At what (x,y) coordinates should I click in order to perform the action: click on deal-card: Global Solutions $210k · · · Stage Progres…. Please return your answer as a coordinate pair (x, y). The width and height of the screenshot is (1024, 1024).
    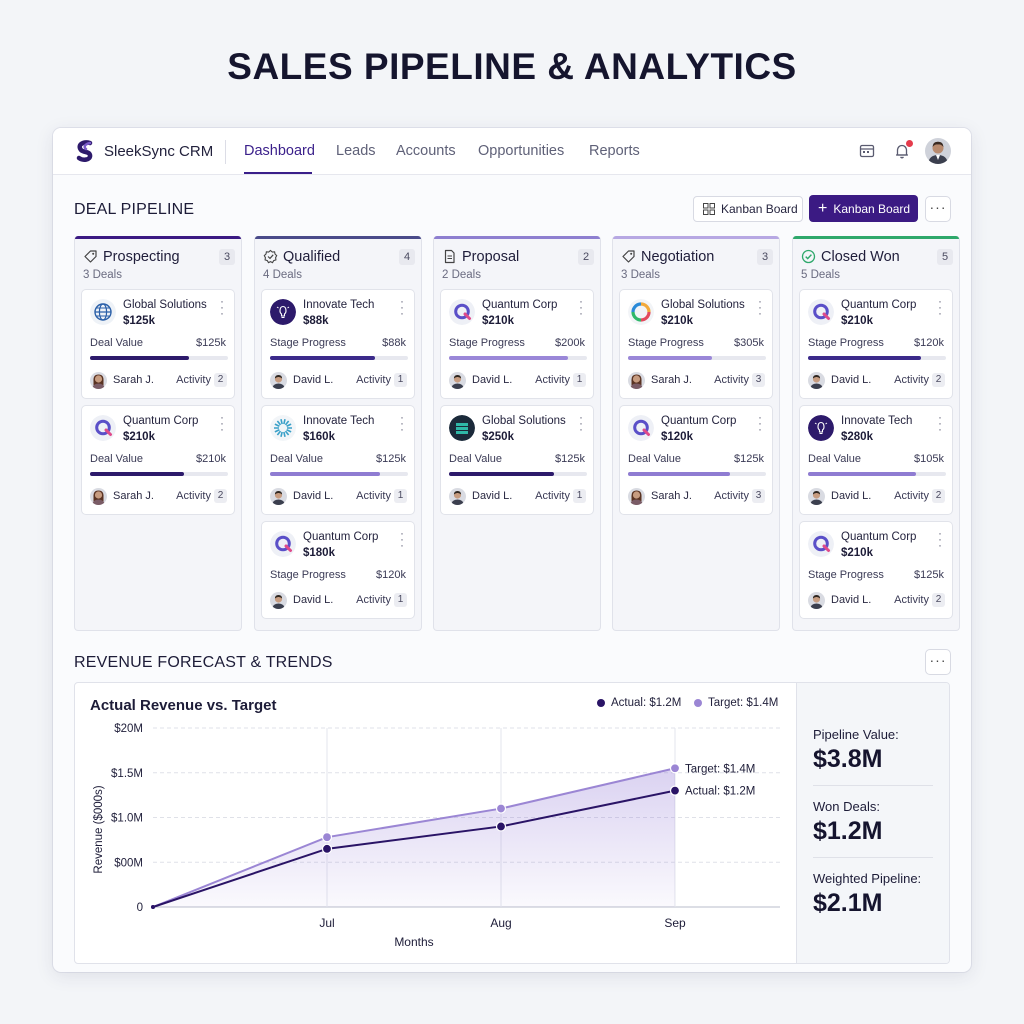
    Looking at the image, I should click on (696, 344).